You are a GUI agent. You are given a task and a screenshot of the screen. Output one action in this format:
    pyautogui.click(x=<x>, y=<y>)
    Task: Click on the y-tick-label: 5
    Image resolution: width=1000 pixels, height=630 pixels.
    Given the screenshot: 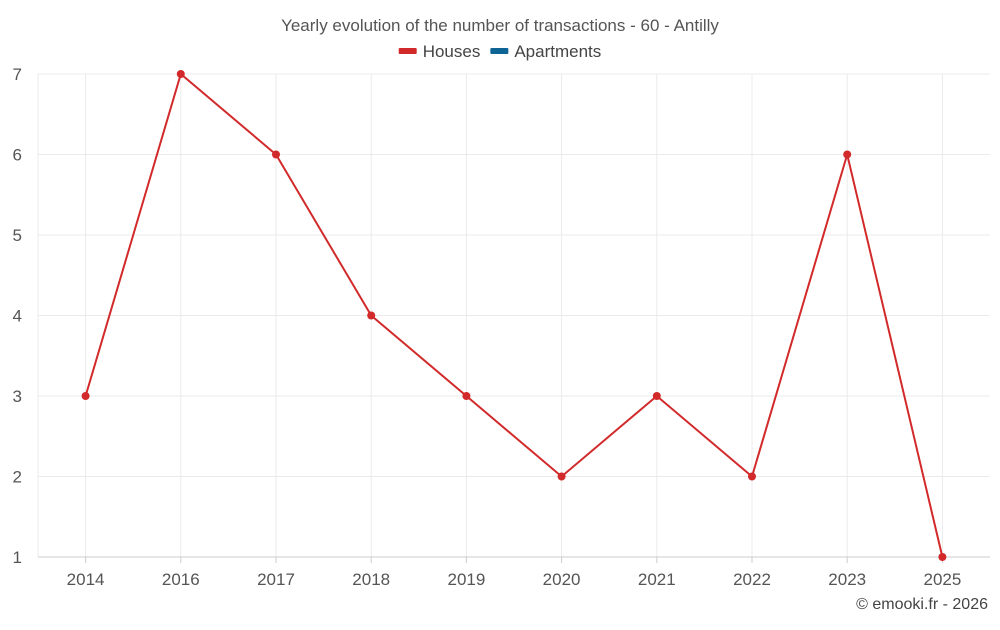 What is the action you would take?
    pyautogui.click(x=17, y=235)
    